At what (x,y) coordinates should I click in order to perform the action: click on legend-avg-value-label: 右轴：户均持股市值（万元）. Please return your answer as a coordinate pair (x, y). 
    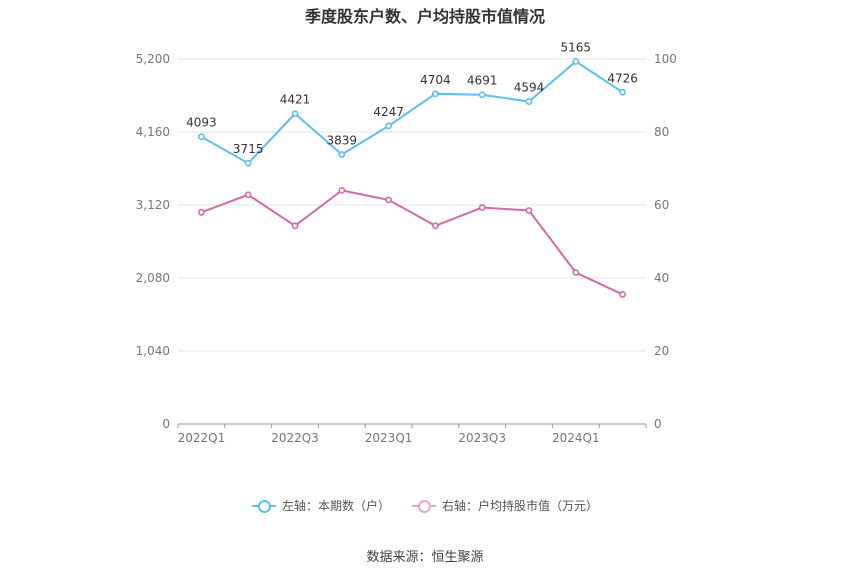
    Looking at the image, I should click on (520, 506).